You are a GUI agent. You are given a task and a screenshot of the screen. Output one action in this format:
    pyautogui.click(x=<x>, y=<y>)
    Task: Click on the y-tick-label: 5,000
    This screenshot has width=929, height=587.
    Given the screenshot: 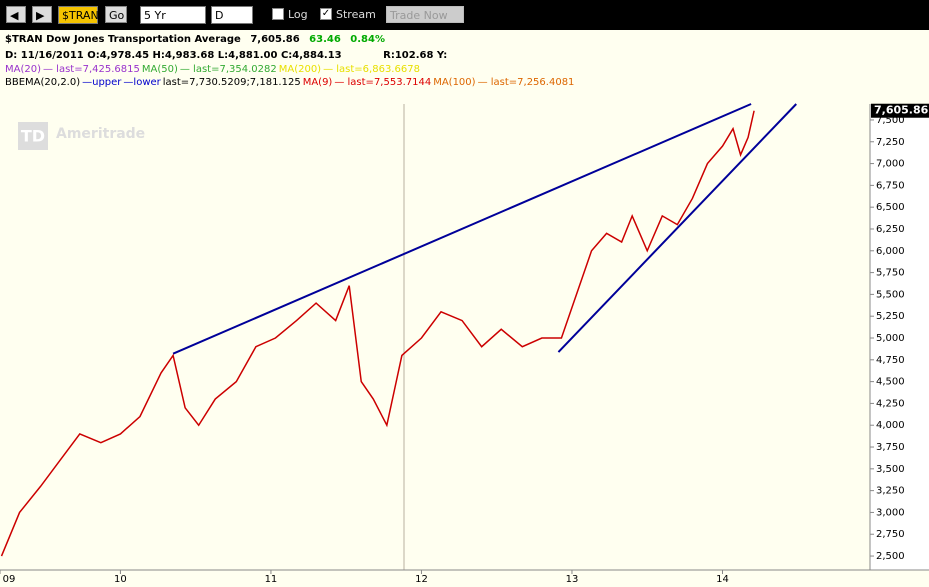 What is the action you would take?
    pyautogui.click(x=890, y=338)
    